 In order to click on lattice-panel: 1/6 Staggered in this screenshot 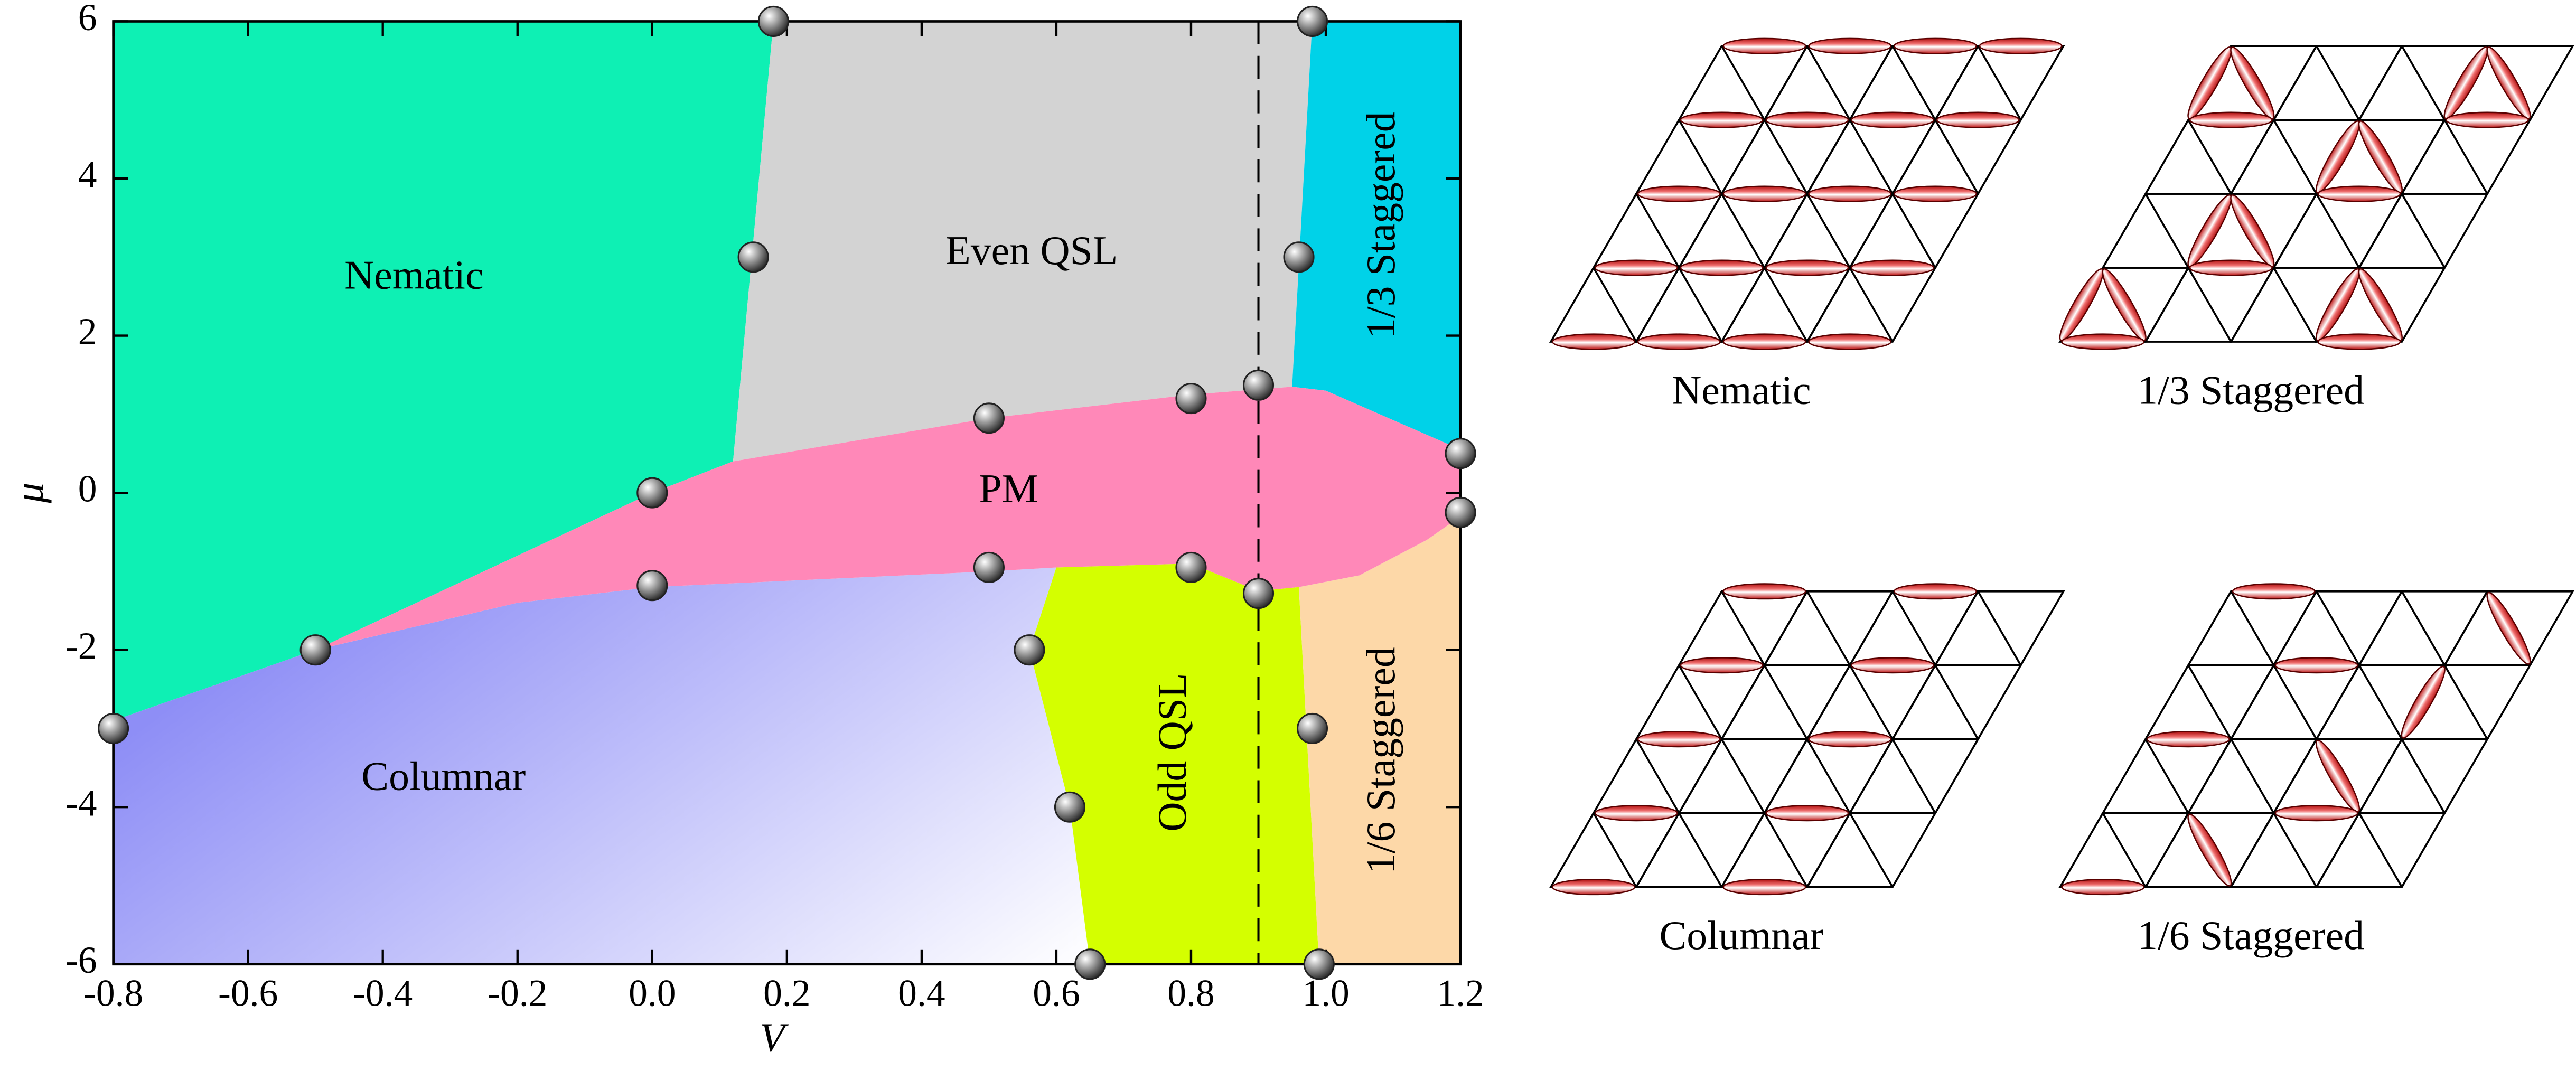, I will do `click(2316, 770)`.